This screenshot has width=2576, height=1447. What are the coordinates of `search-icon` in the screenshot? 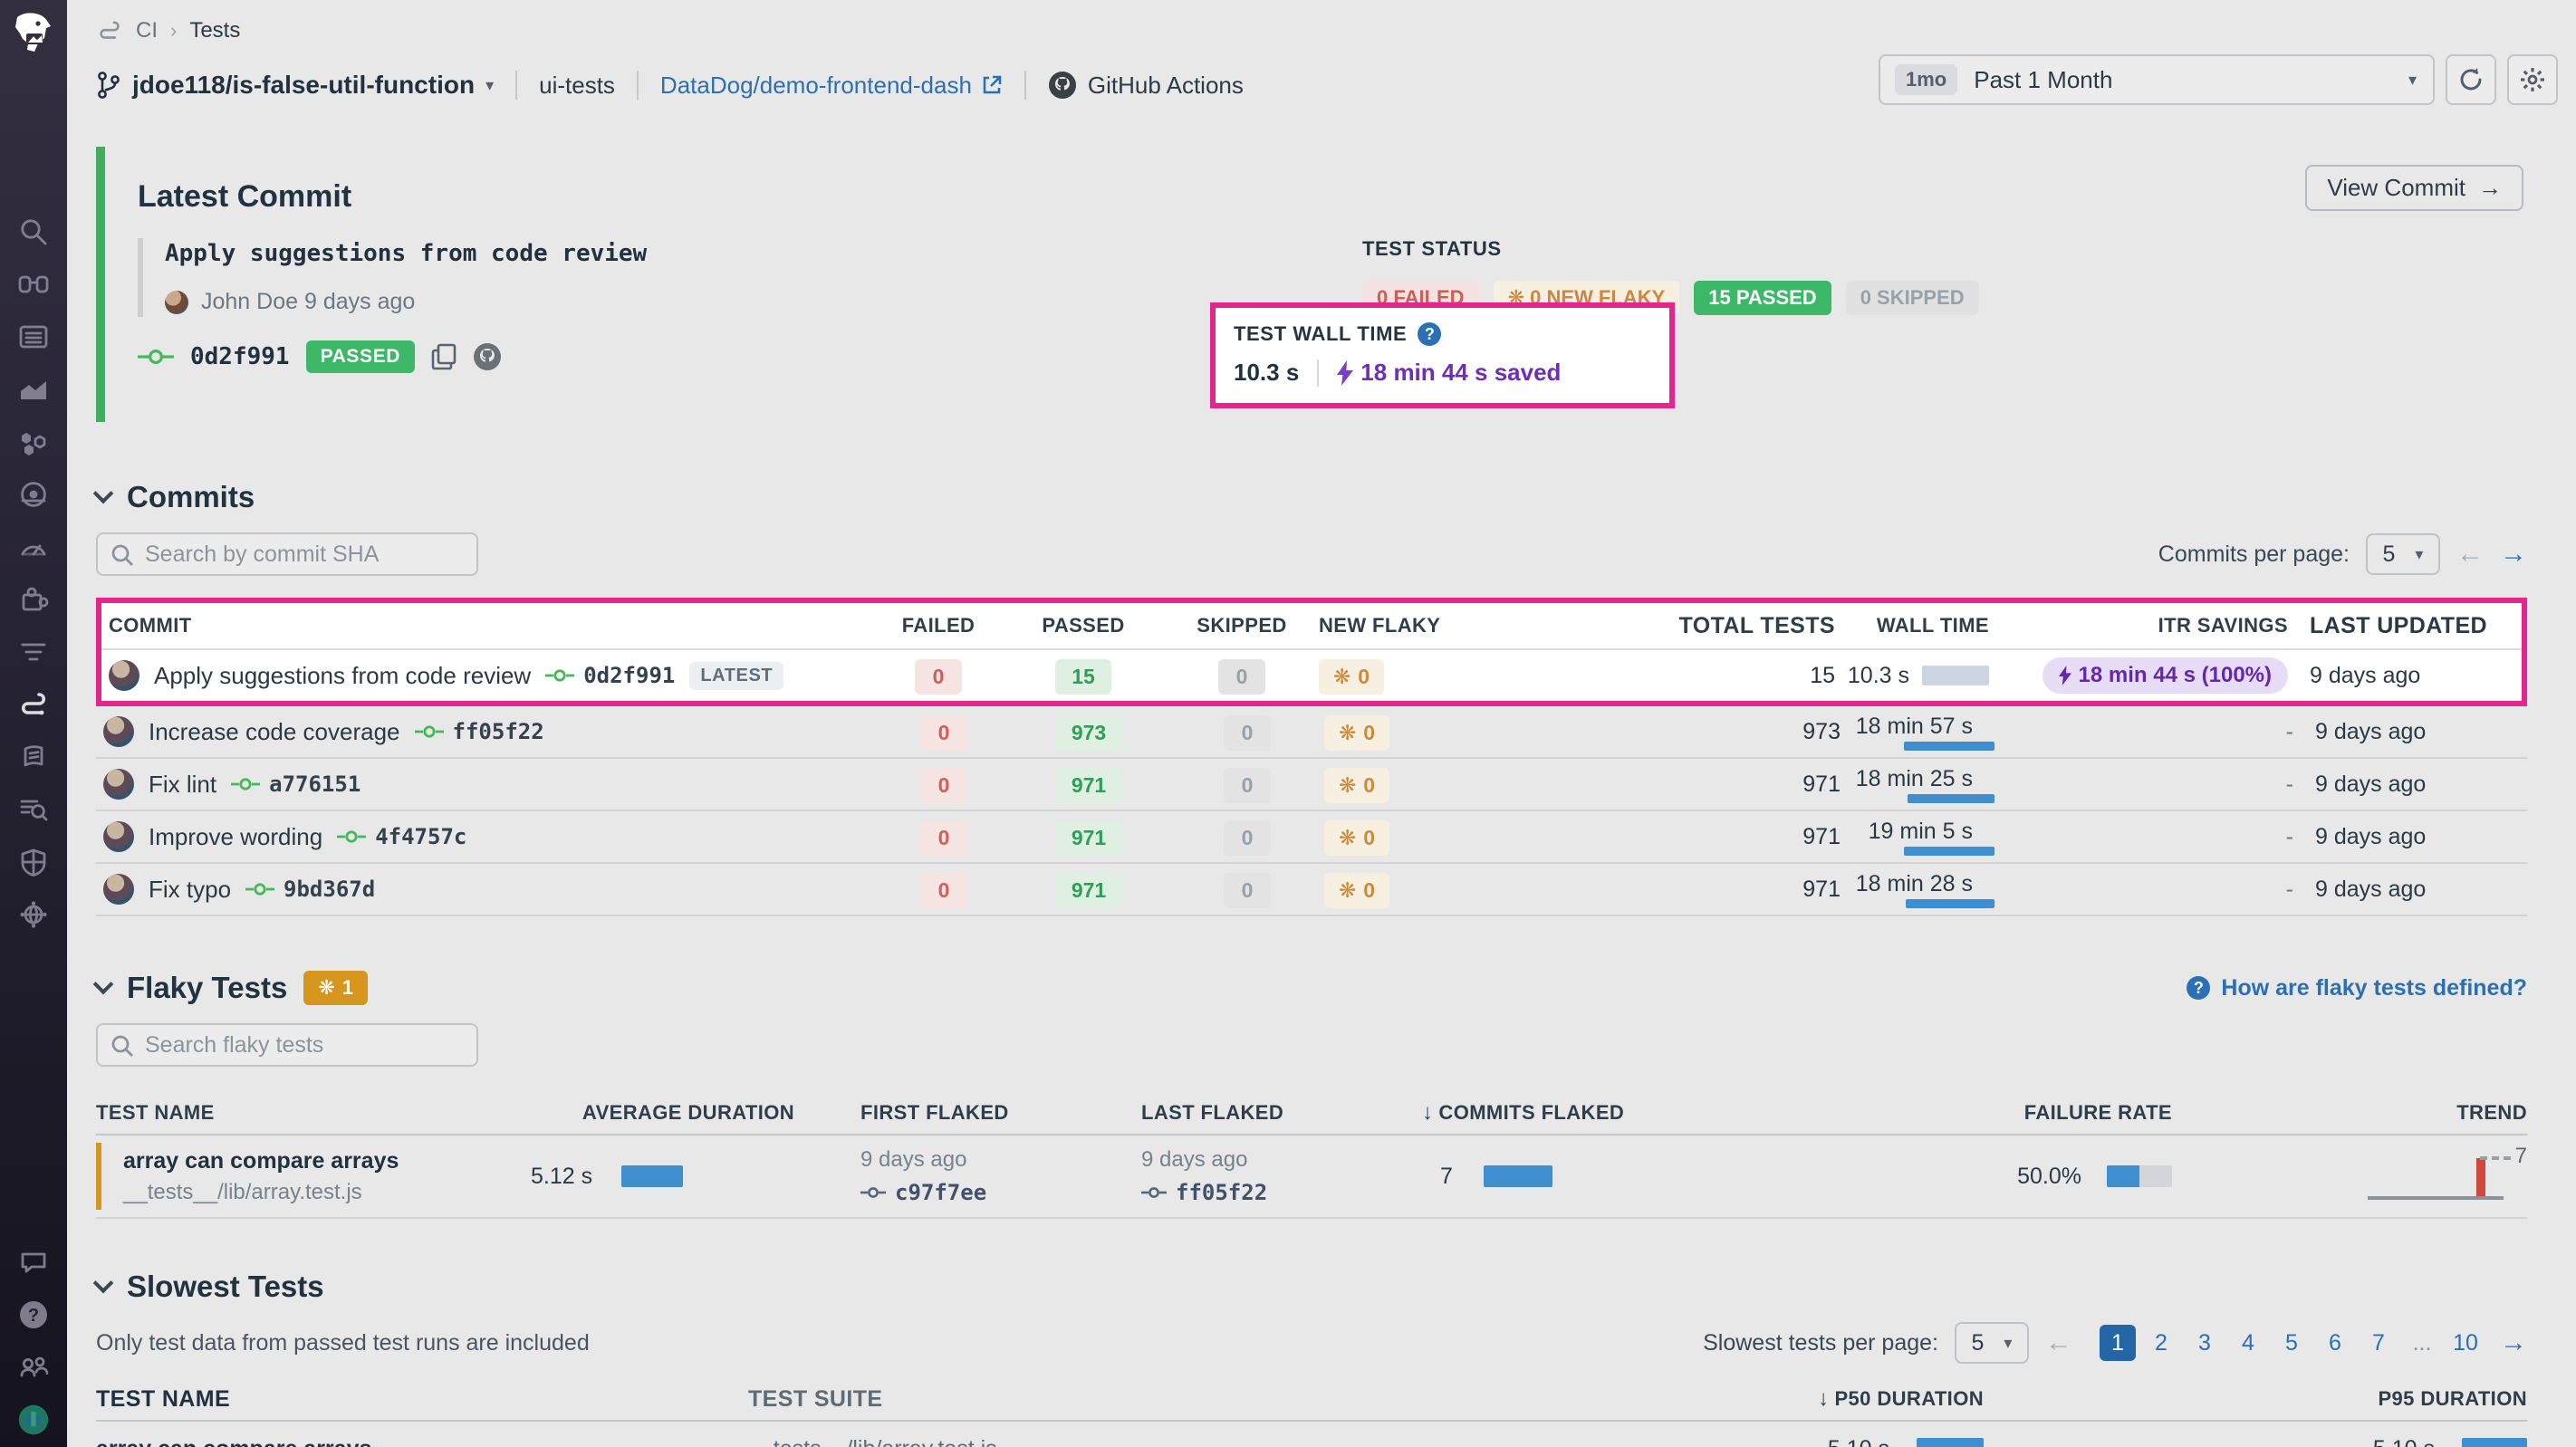 It's located at (33, 232).